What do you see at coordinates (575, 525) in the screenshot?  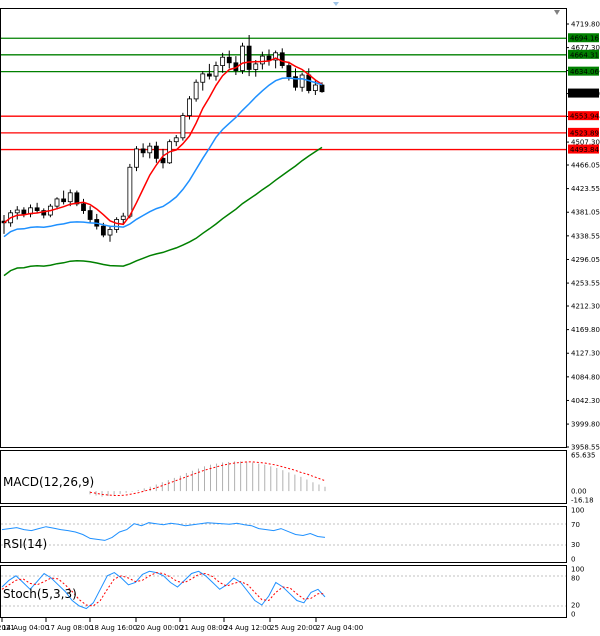 I see `rsi-tick-label: 70` at bounding box center [575, 525].